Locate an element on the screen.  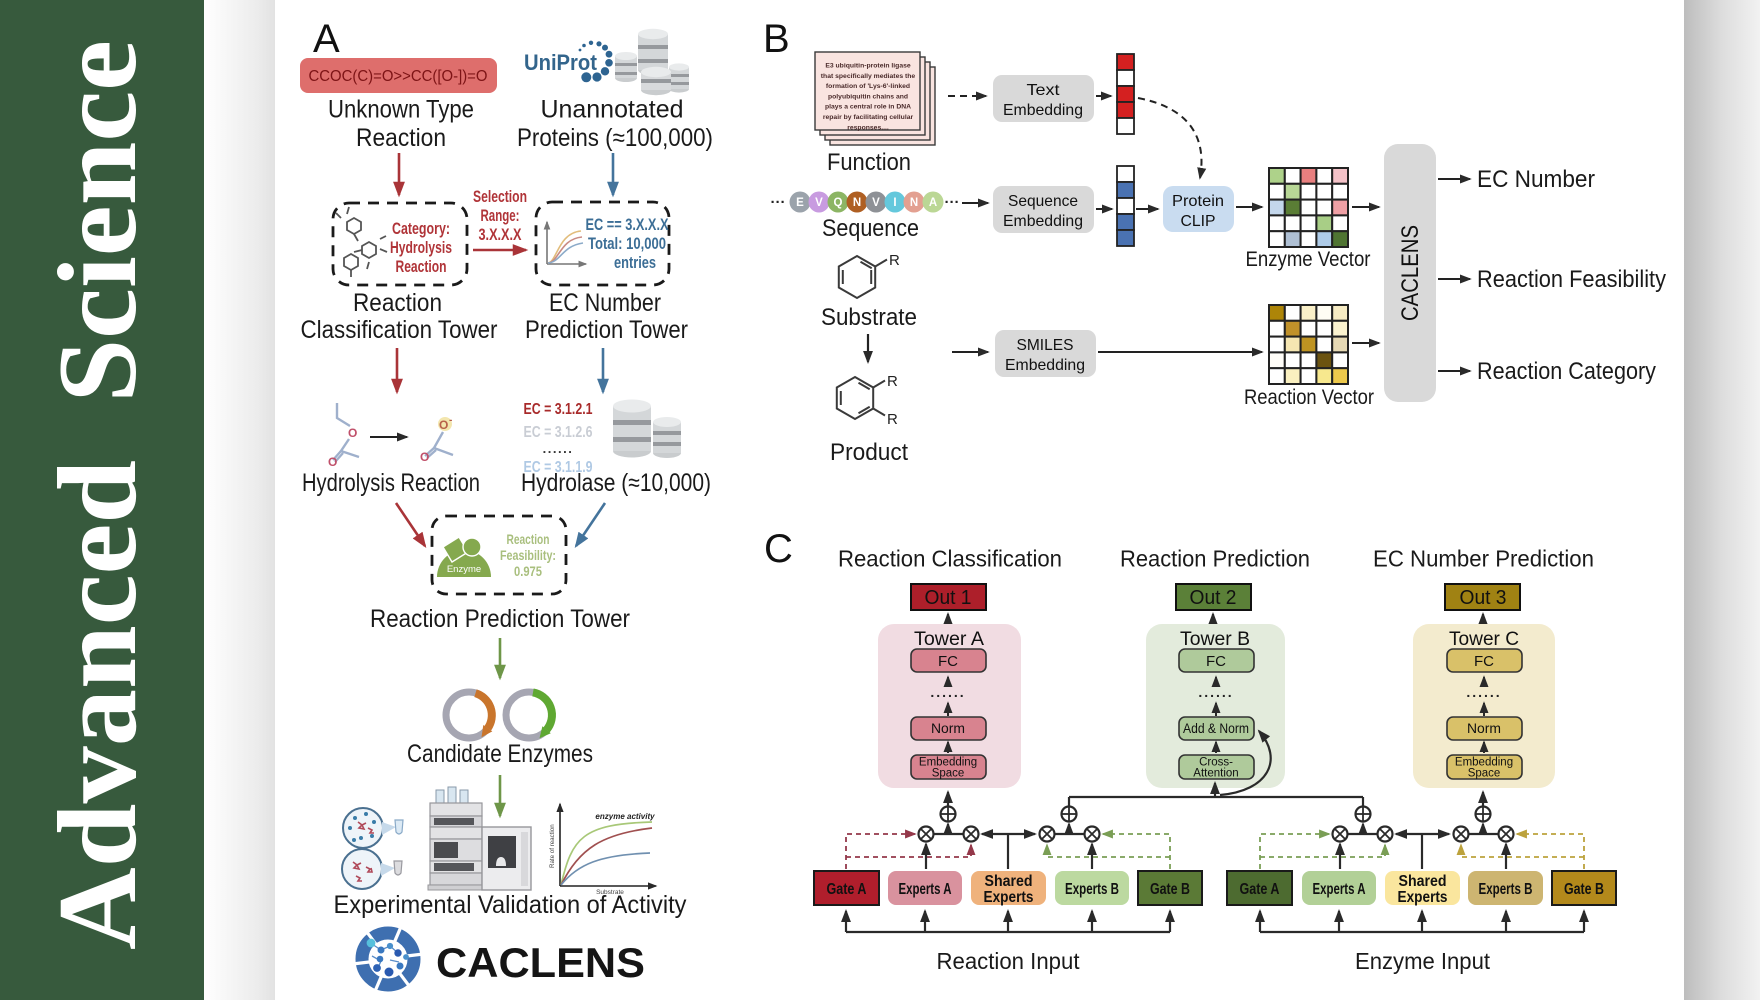
svg-text: B is located at coordinates (776, 39).